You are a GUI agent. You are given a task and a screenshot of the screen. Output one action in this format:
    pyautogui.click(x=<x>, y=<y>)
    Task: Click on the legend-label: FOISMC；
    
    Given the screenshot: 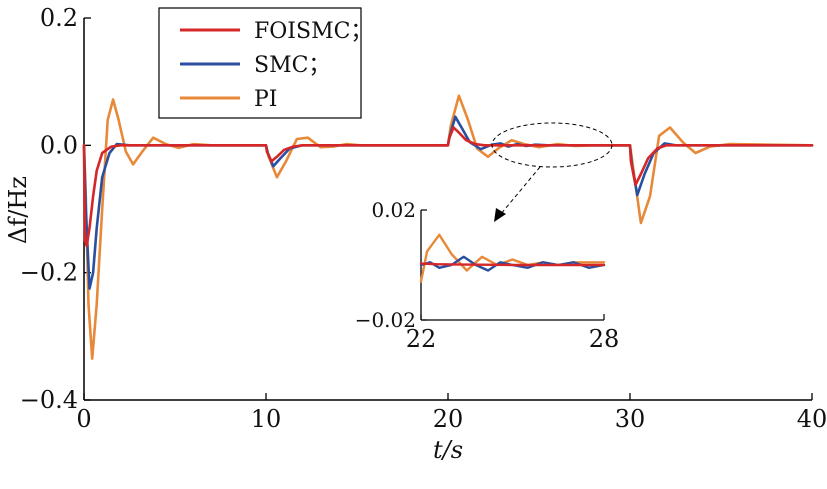 What is the action you would take?
    pyautogui.click(x=313, y=31)
    